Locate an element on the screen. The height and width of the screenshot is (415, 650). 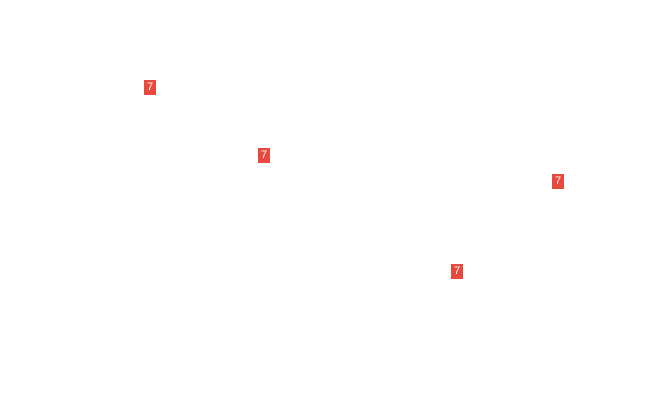
som-mark-badge-3: 7 is located at coordinates (558, 181).